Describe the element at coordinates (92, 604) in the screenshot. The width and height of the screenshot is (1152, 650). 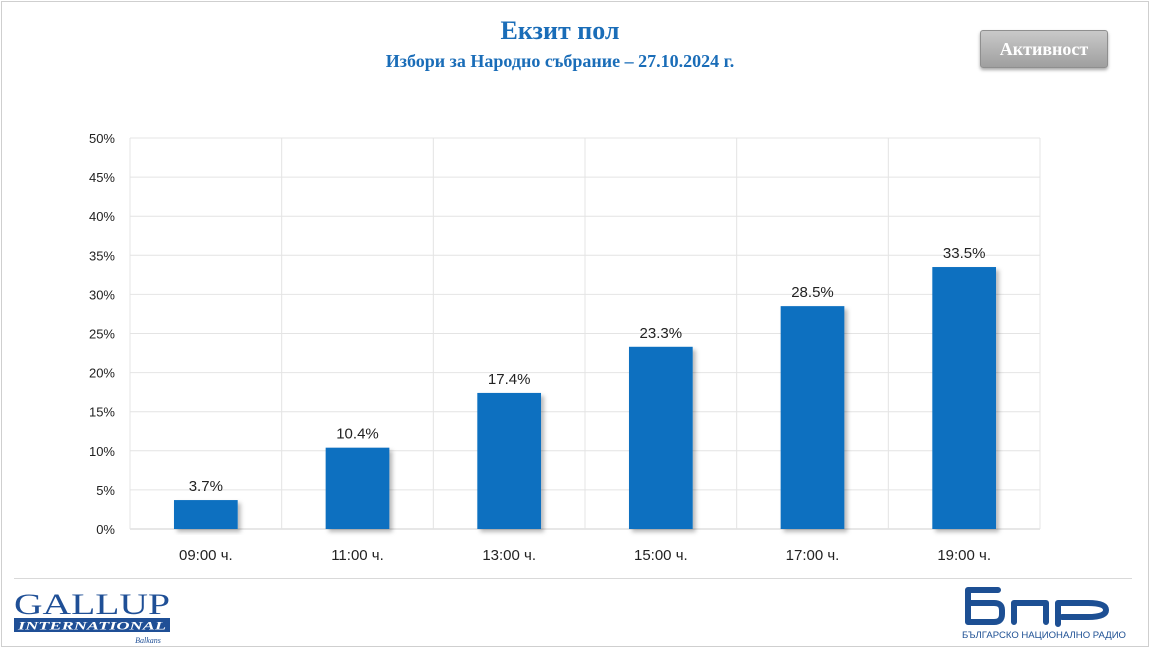
I see `gallup-logo-wordmark: GALLUP` at that location.